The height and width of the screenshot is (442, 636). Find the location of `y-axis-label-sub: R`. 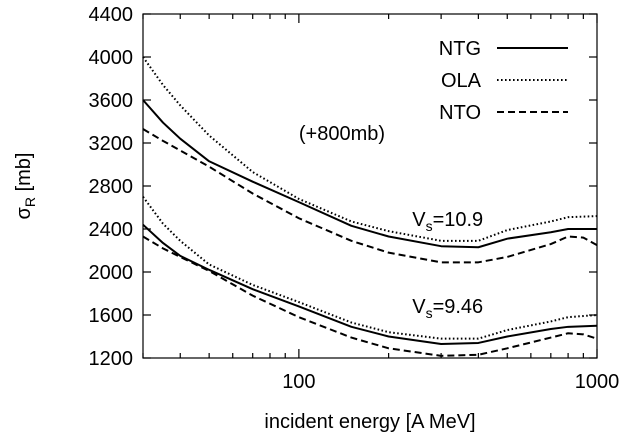

y-axis-label-sub: R is located at coordinates (30, 202).